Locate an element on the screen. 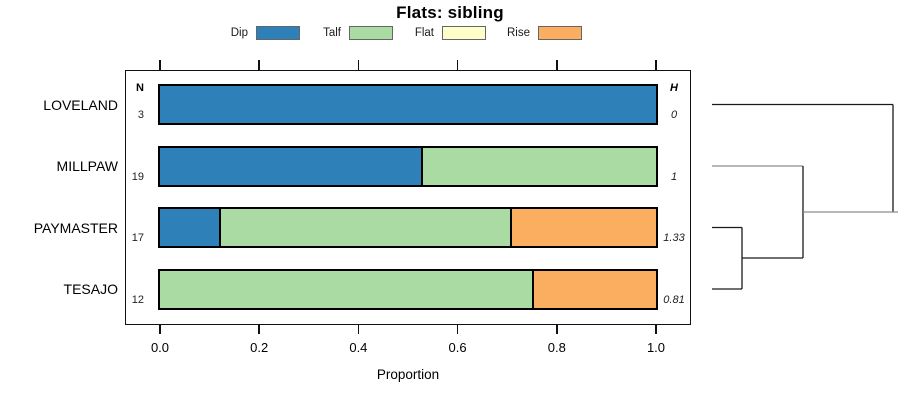 This screenshot has width=900, height=400. category-label: TESAJO is located at coordinates (90, 289).